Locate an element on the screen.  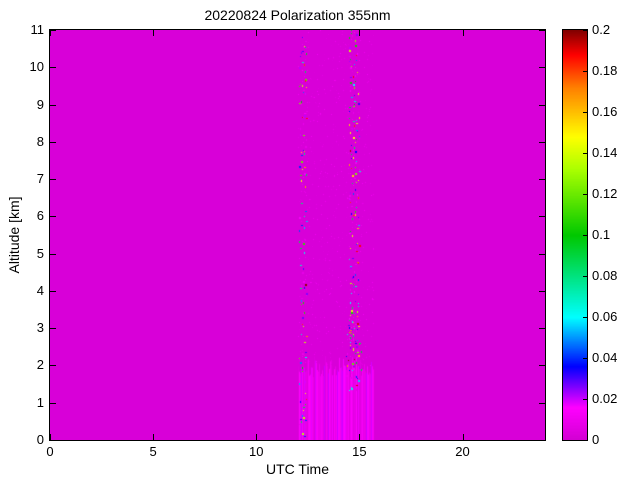
colorbar-tick-label: 0.1 is located at coordinates (601, 234).